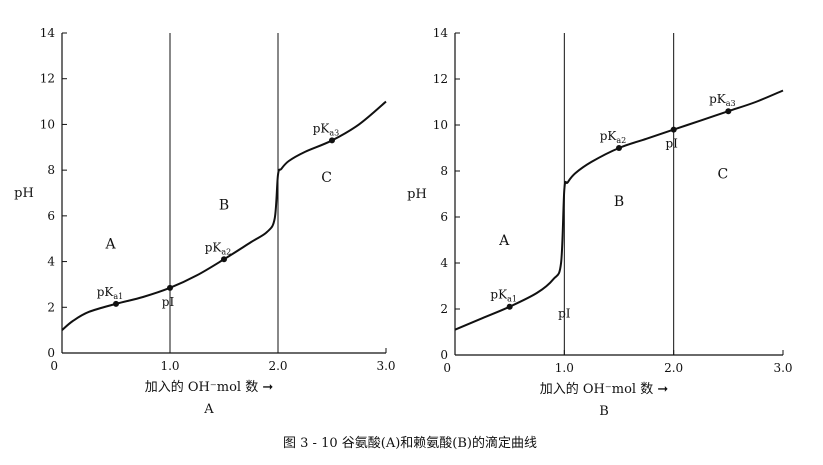 The width and height of the screenshot is (823, 465). Describe the element at coordinates (604, 411) in the screenshot. I see `panel-label: B` at that location.